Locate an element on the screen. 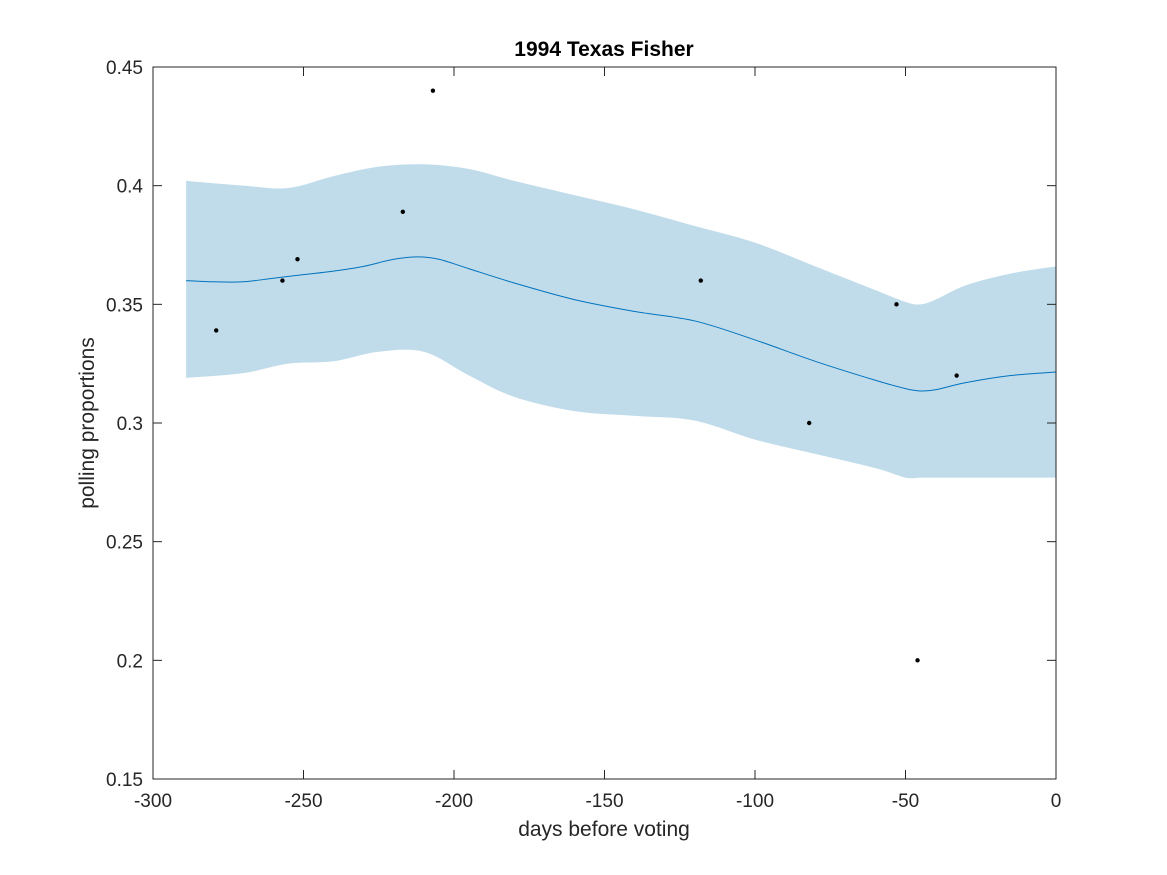  x-tick-label: -50 is located at coordinates (905, 801).